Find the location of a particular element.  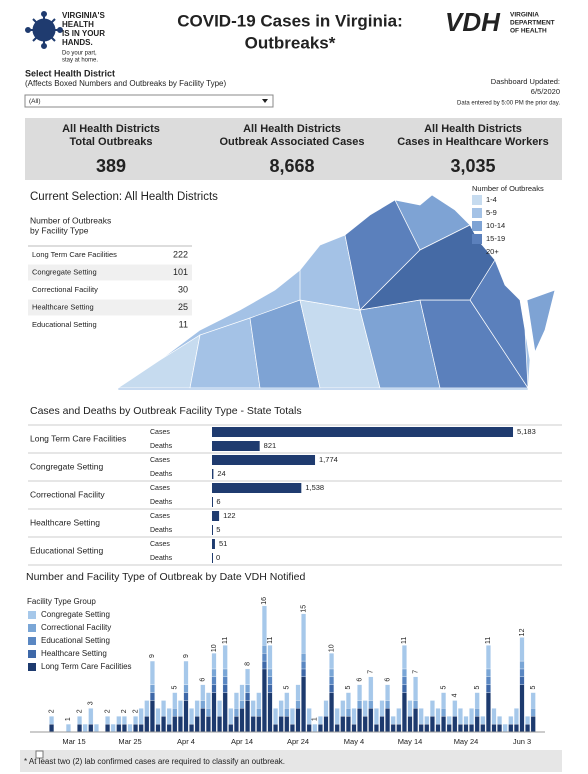

x-tick-label: May 4 is located at coordinates (354, 741).